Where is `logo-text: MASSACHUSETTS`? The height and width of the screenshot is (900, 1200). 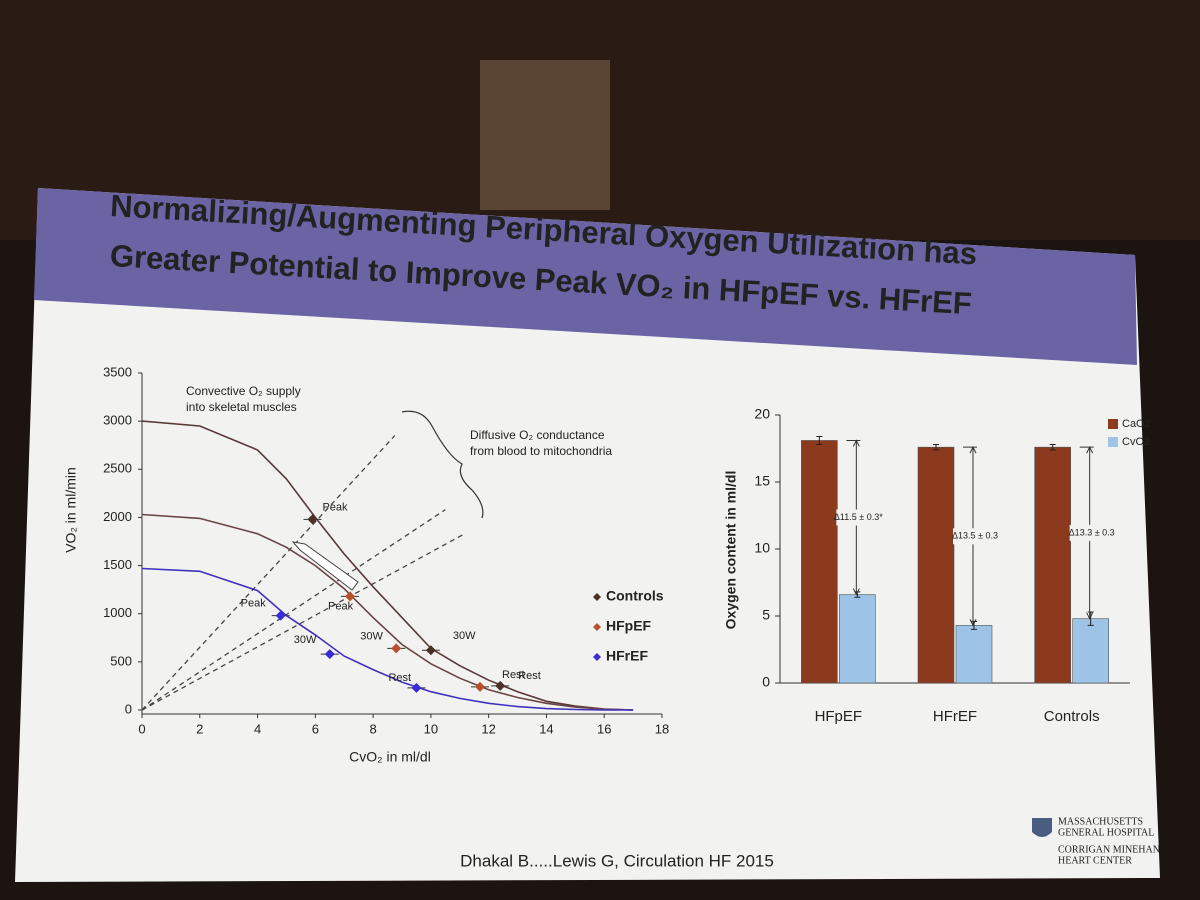
logo-text: MASSACHUSETTS is located at coordinates (1100, 821).